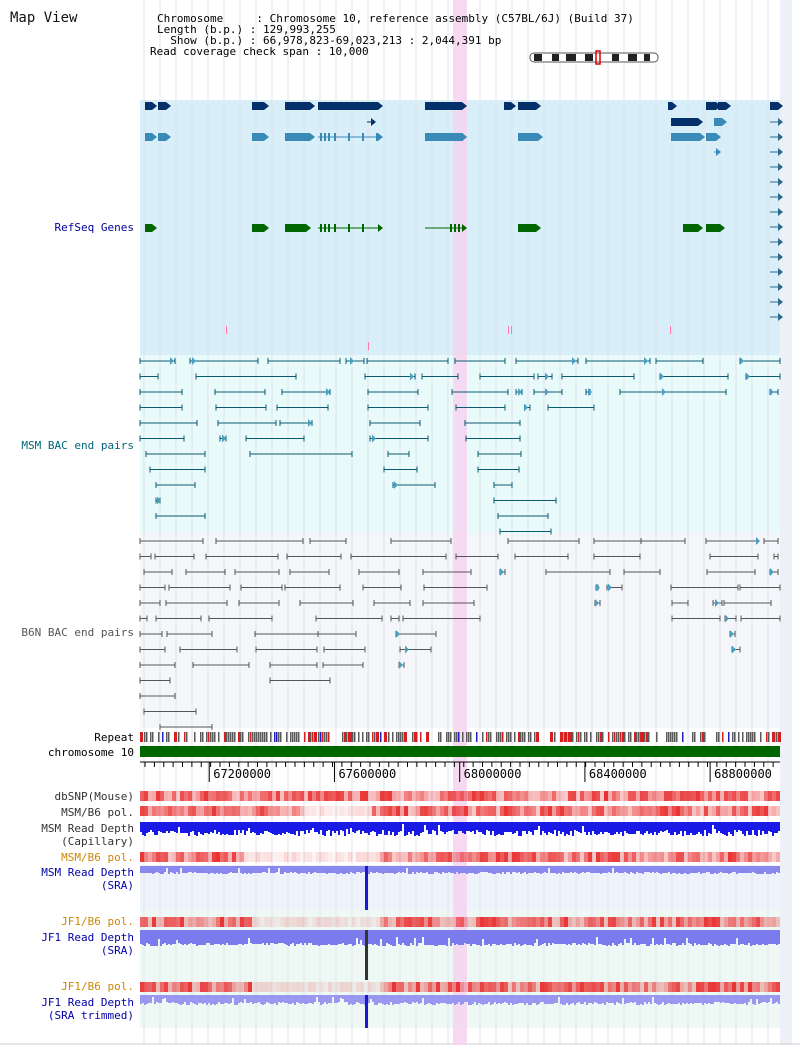 The width and height of the screenshot is (800, 1045). What do you see at coordinates (502, 572) in the screenshot?
I see `b6n-bac-pair-2-6-arrow` at bounding box center [502, 572].